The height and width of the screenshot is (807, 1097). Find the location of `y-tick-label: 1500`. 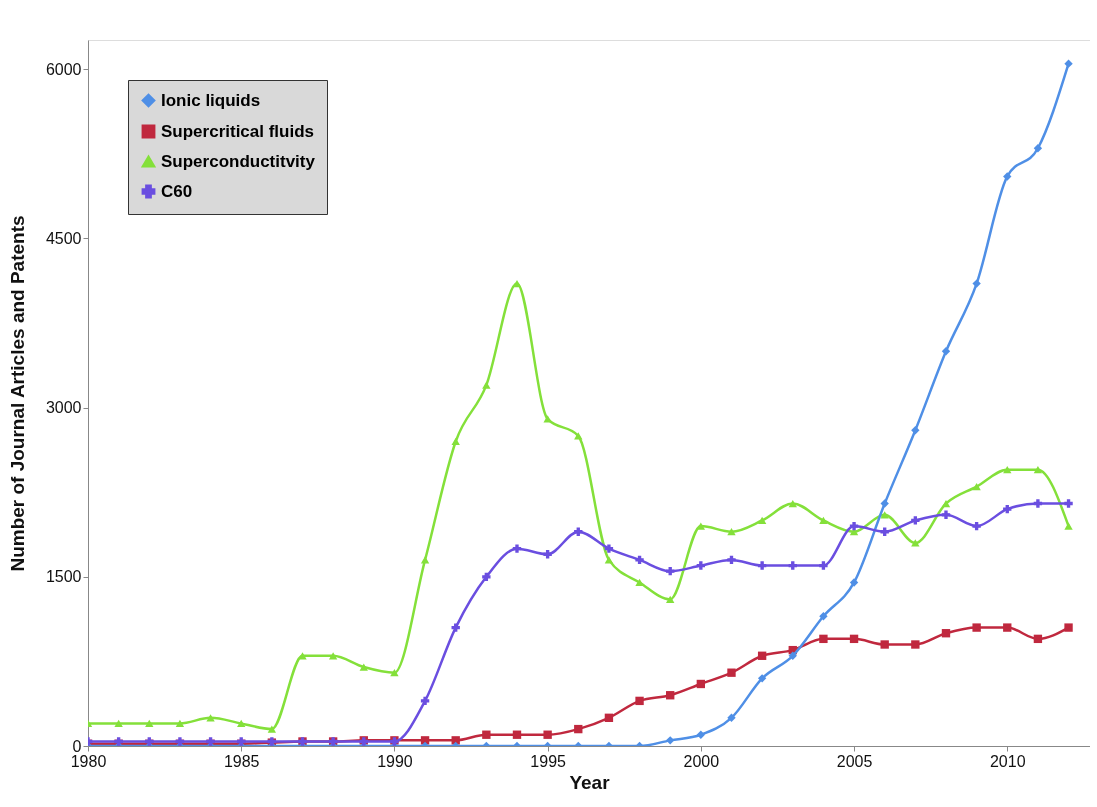

y-tick-label: 1500 is located at coordinates (63, 577).